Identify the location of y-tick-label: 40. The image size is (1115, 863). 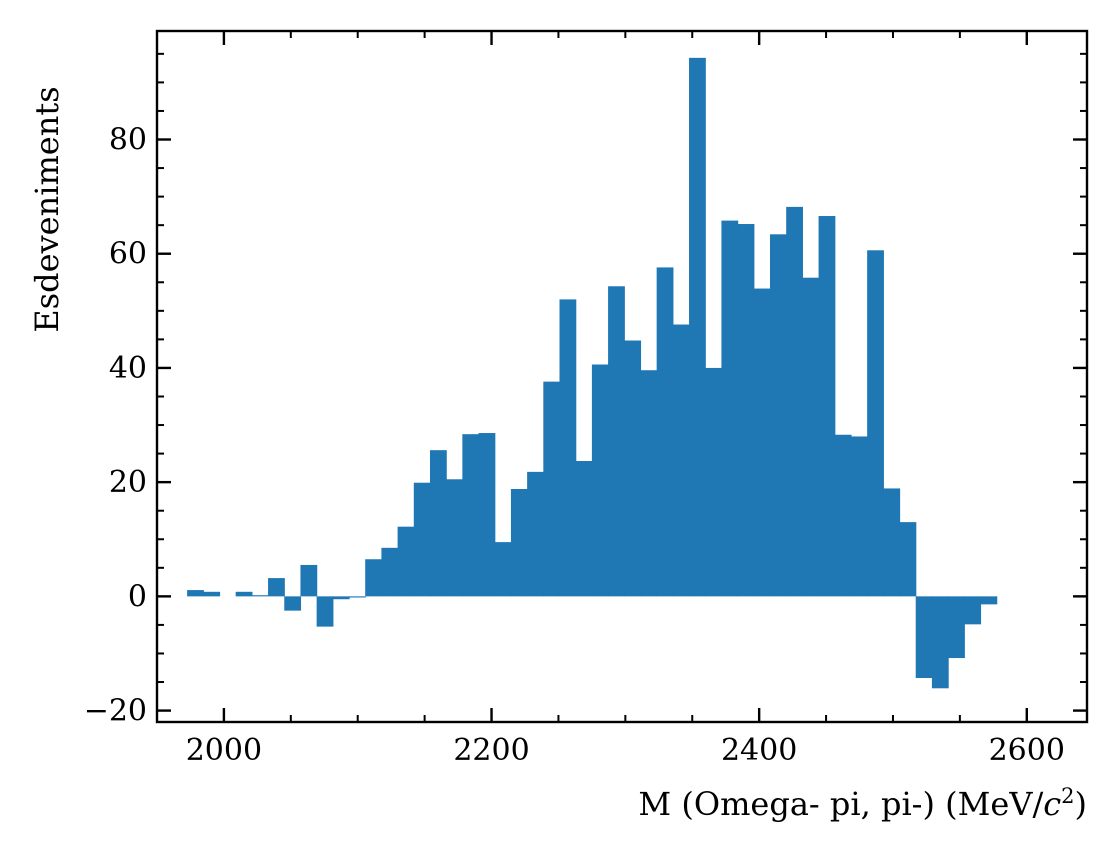
(128, 368).